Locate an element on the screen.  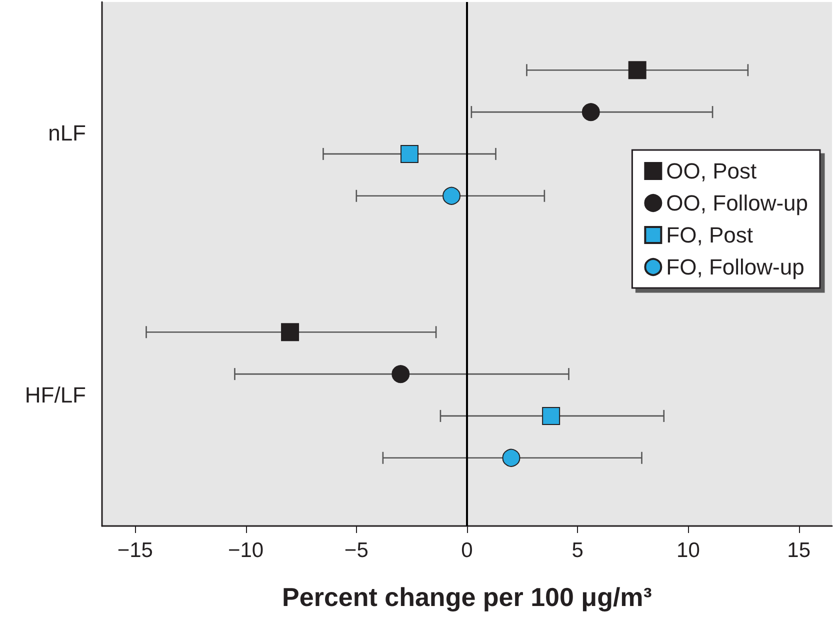
y-tick-label: nLF is located at coordinates (67, 133).